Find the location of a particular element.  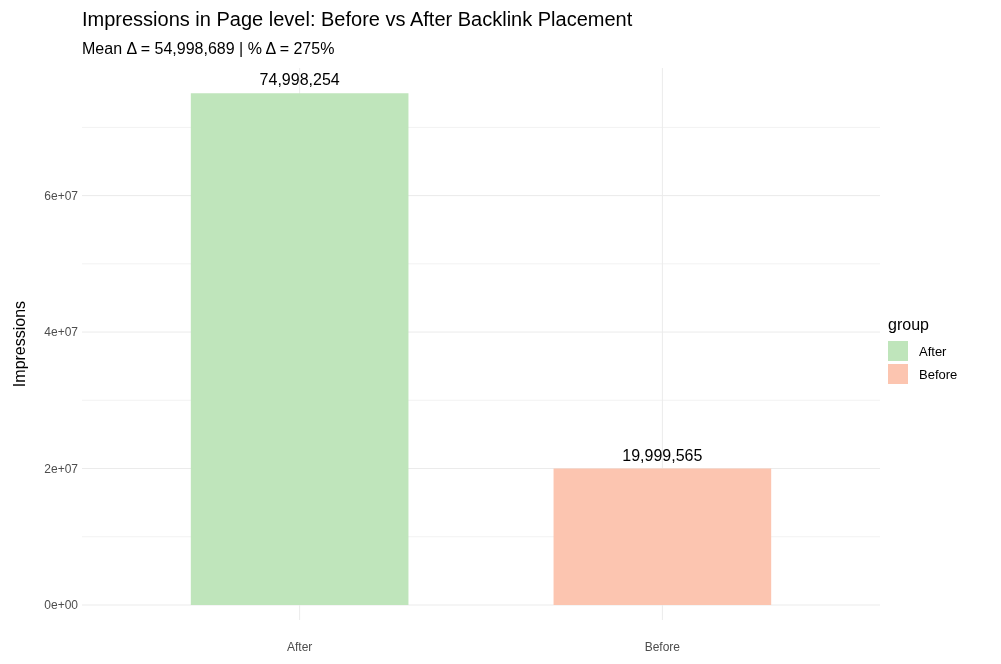

legend-label: Before is located at coordinates (938, 374).